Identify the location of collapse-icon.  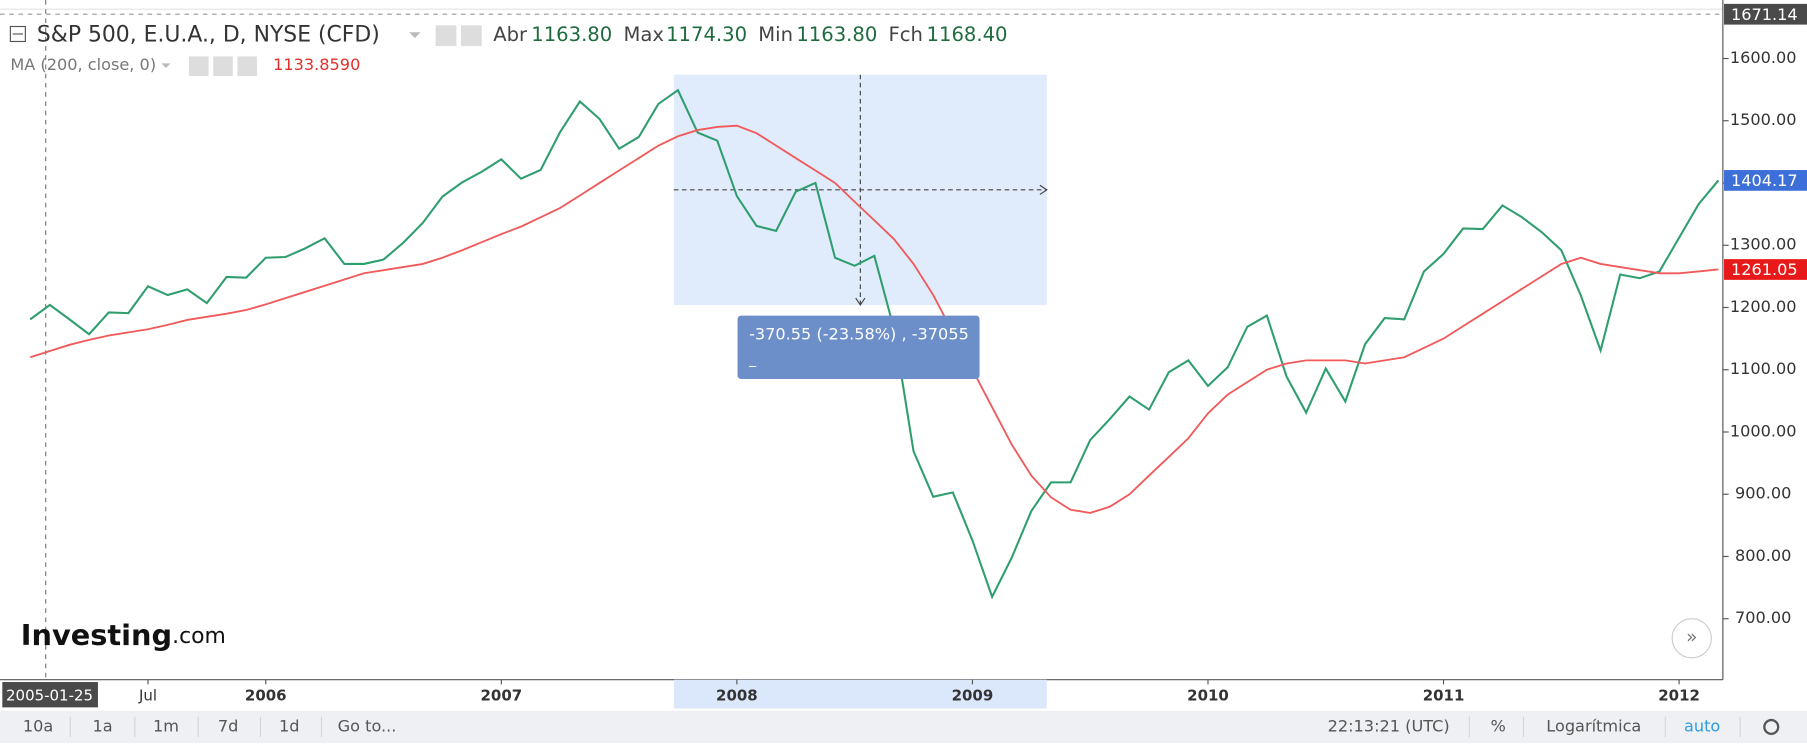
(17, 34).